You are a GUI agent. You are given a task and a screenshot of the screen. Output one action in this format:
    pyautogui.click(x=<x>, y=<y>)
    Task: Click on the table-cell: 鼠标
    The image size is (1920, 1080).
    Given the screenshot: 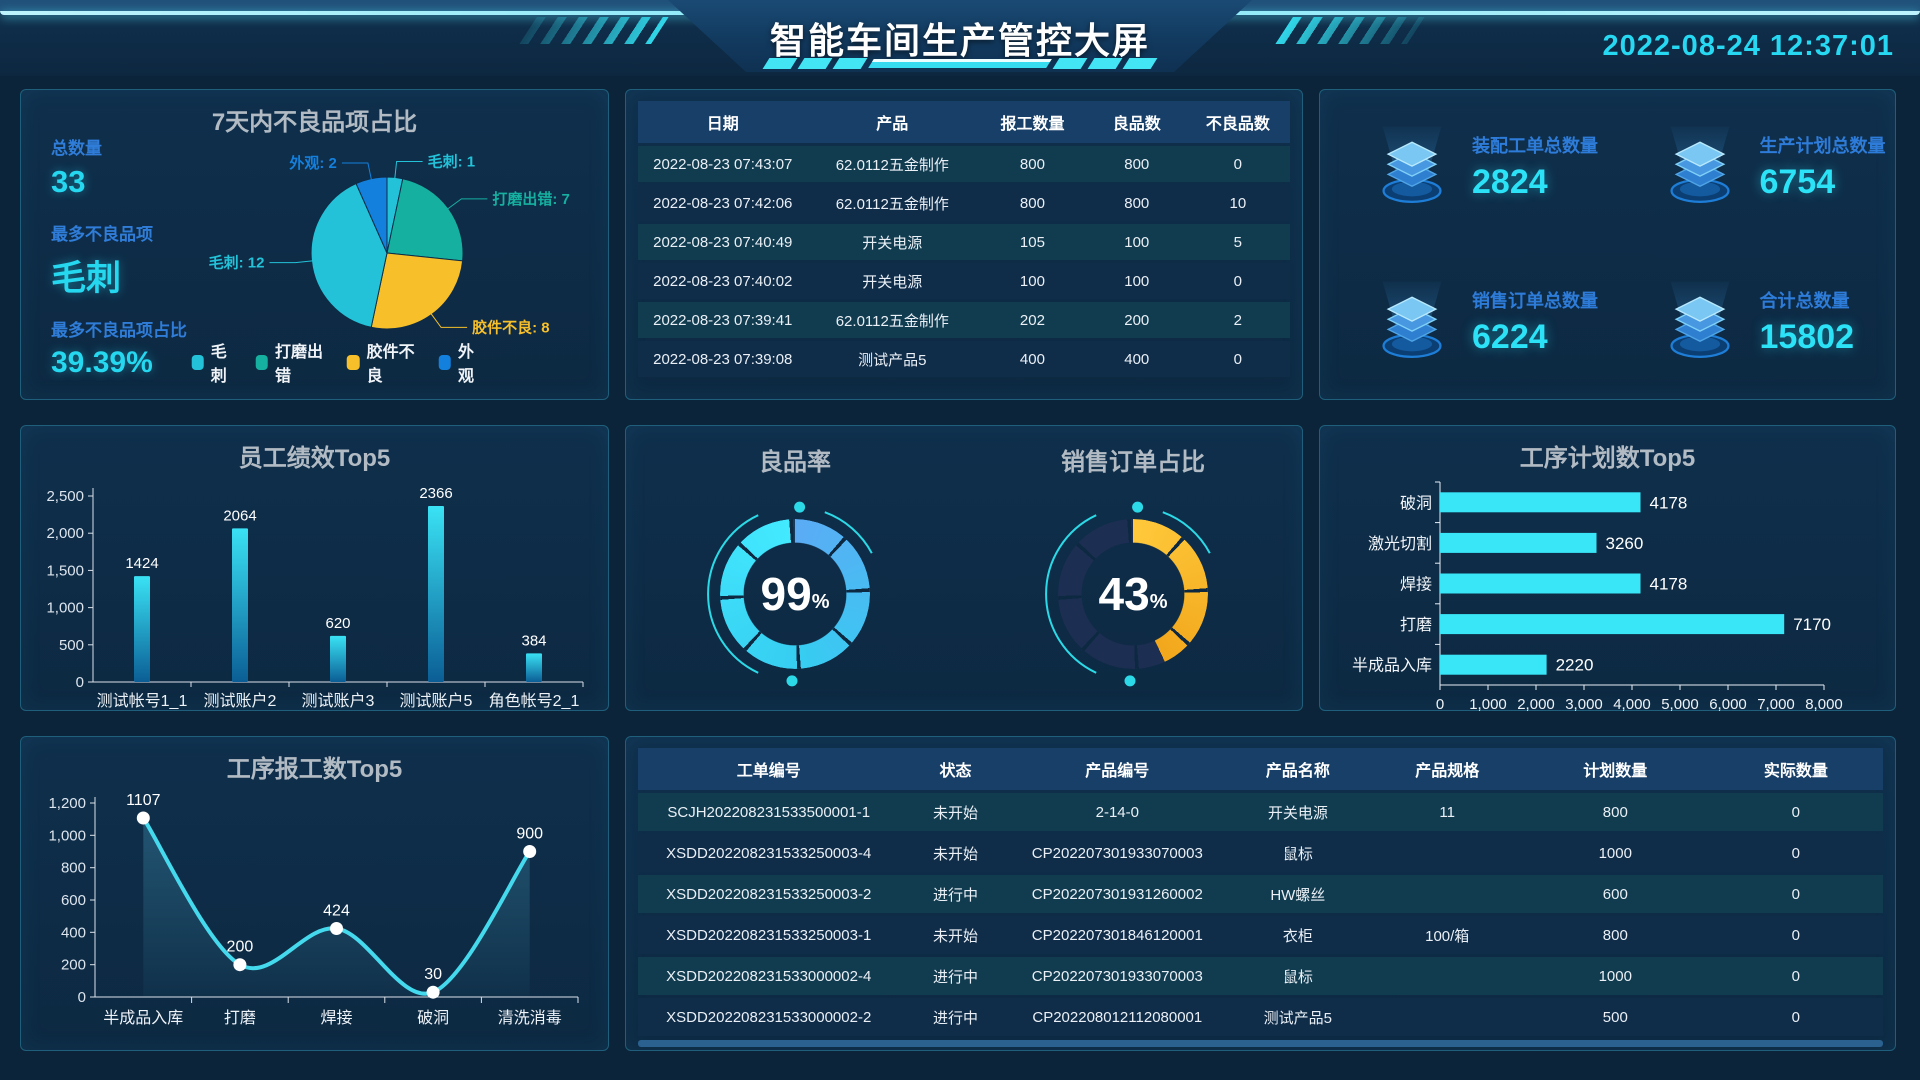 What is the action you would take?
    pyautogui.click(x=1298, y=976)
    